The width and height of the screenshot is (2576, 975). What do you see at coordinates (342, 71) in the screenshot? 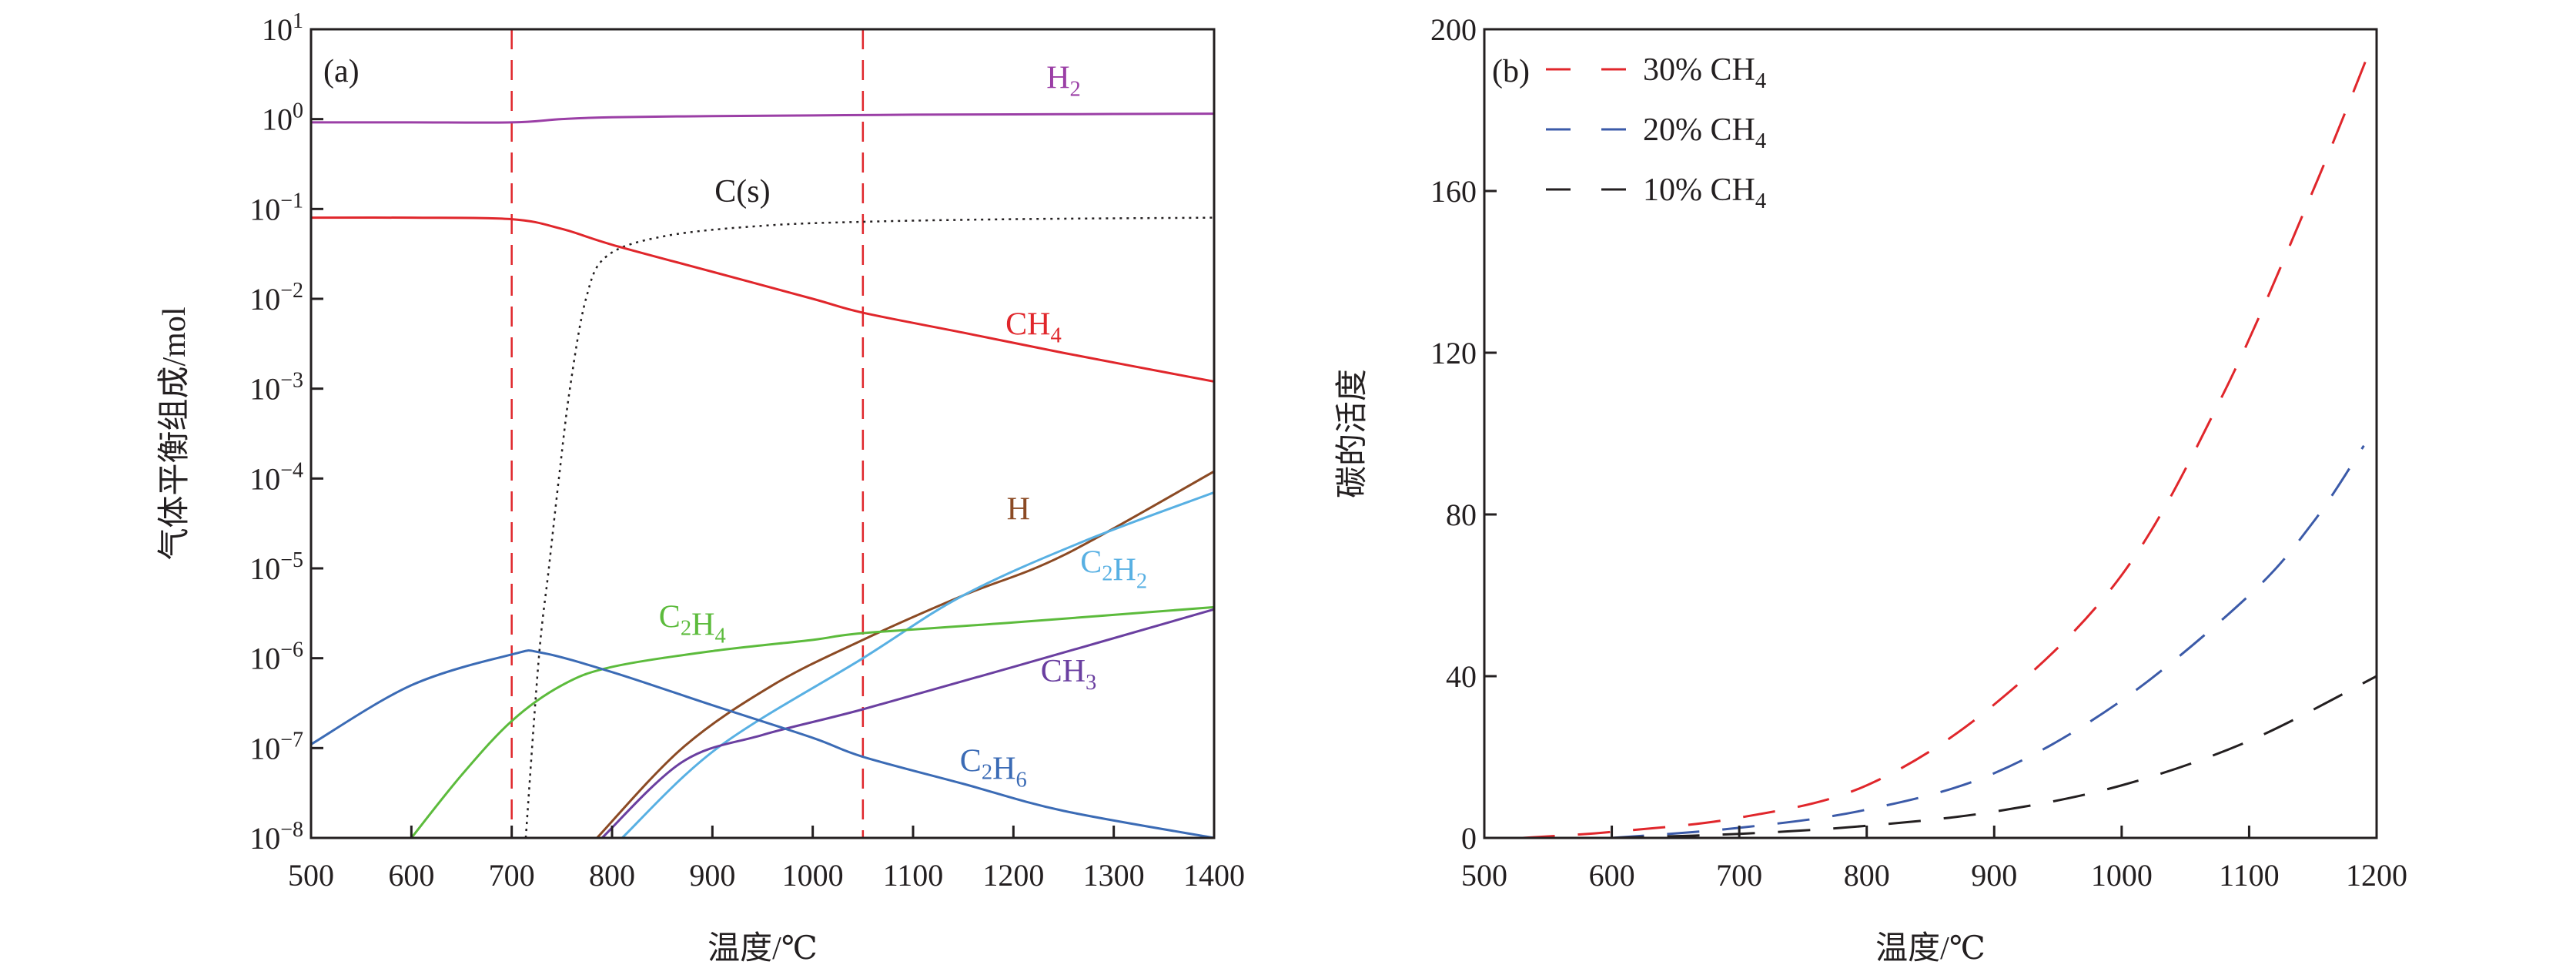
I see `panel-label-a: (a)` at bounding box center [342, 71].